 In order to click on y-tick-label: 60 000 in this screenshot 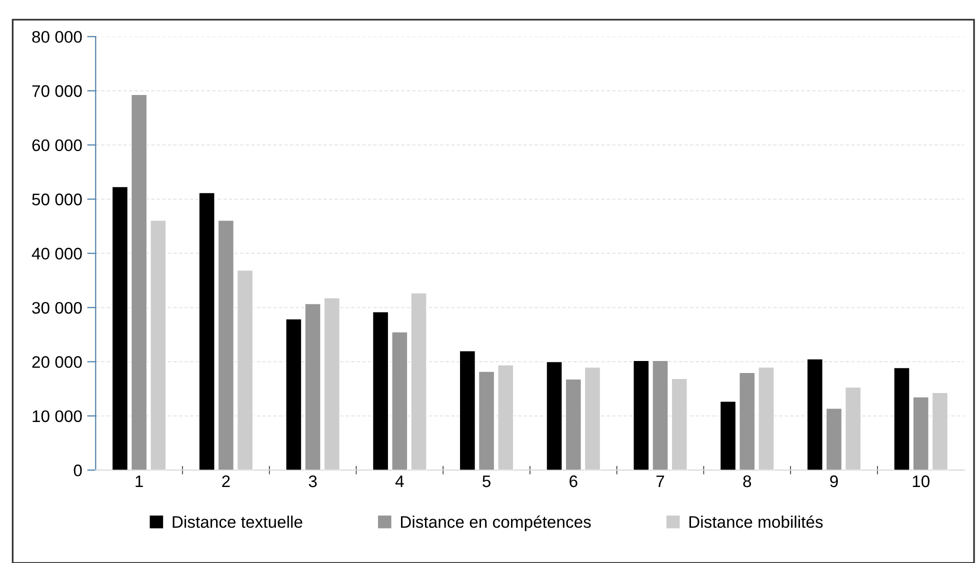, I will do `click(57, 145)`.